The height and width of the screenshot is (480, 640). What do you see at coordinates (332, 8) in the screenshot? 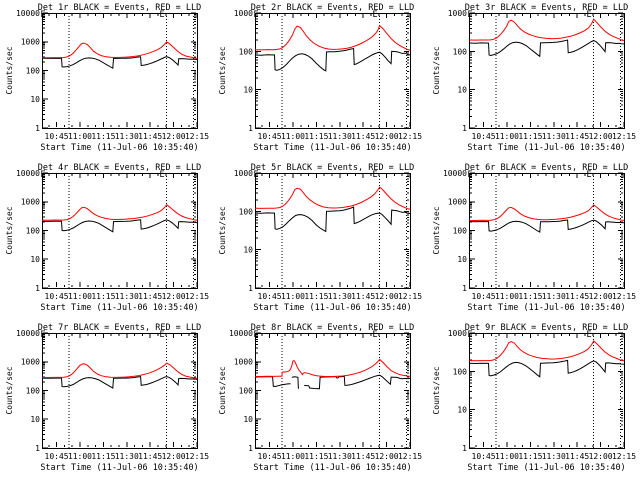
I see `plot-title: Det 2r BLACK = Events, RED = LLD` at bounding box center [332, 8].